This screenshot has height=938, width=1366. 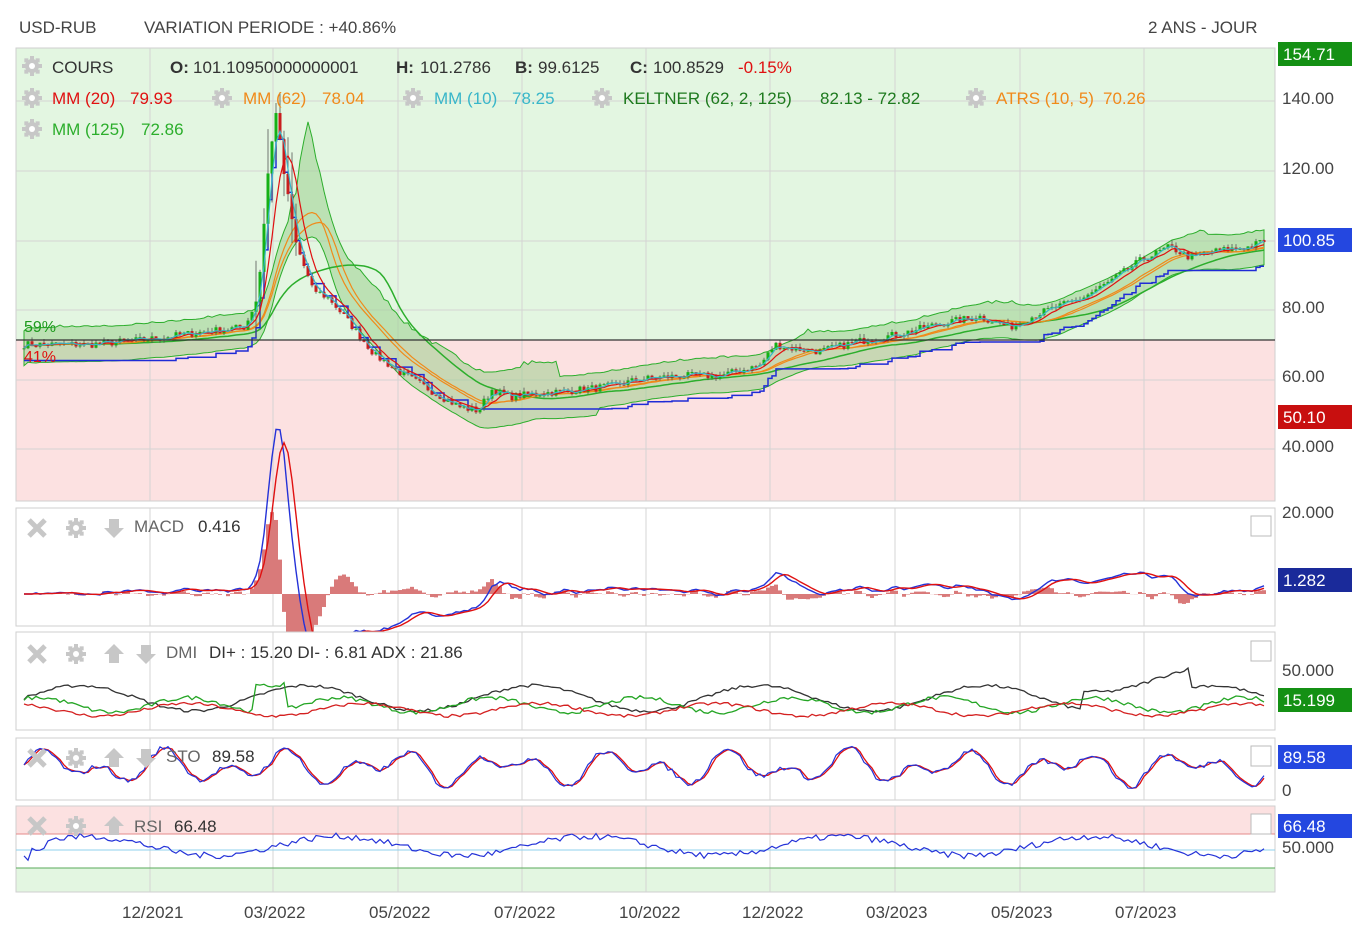 What do you see at coordinates (455, 67) in the screenshot?
I see `ohlc-high-value: 101.2786` at bounding box center [455, 67].